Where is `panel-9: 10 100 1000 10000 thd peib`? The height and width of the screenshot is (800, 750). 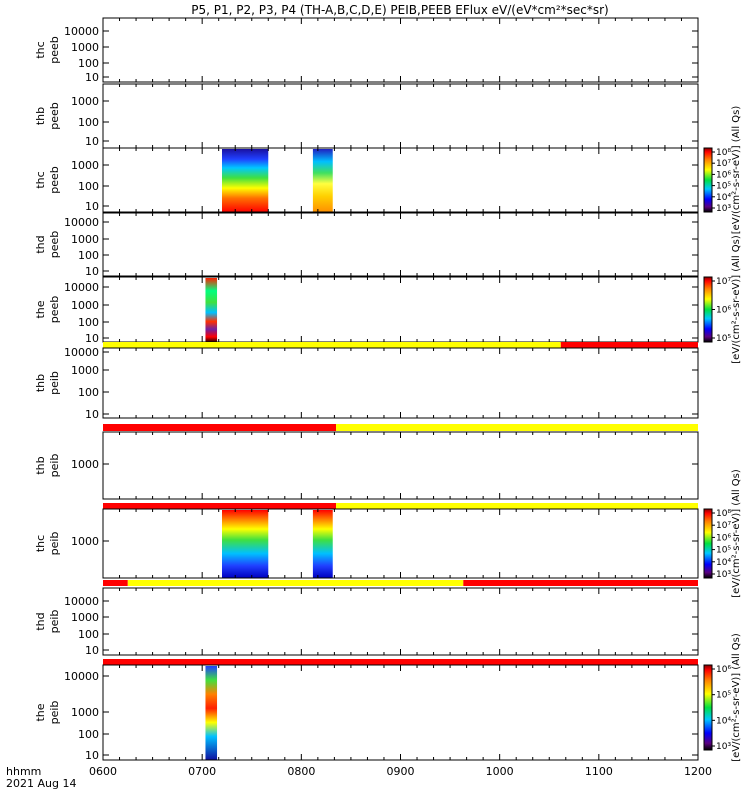 panel-9: 10 100 1000 10000 thd peib is located at coordinates (366, 618).